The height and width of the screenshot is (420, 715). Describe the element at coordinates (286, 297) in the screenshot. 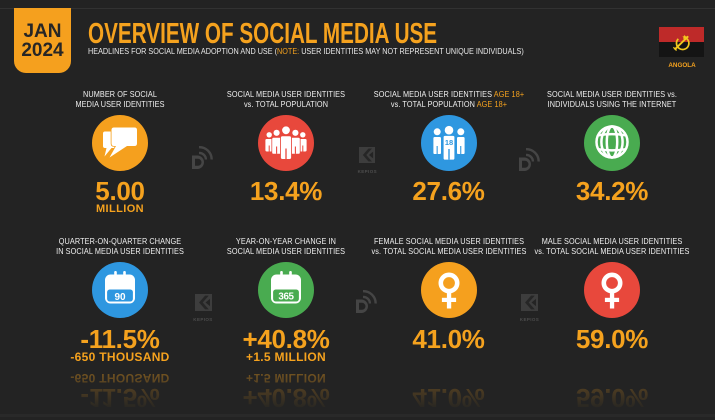

I see `svg-text: 365` at that location.